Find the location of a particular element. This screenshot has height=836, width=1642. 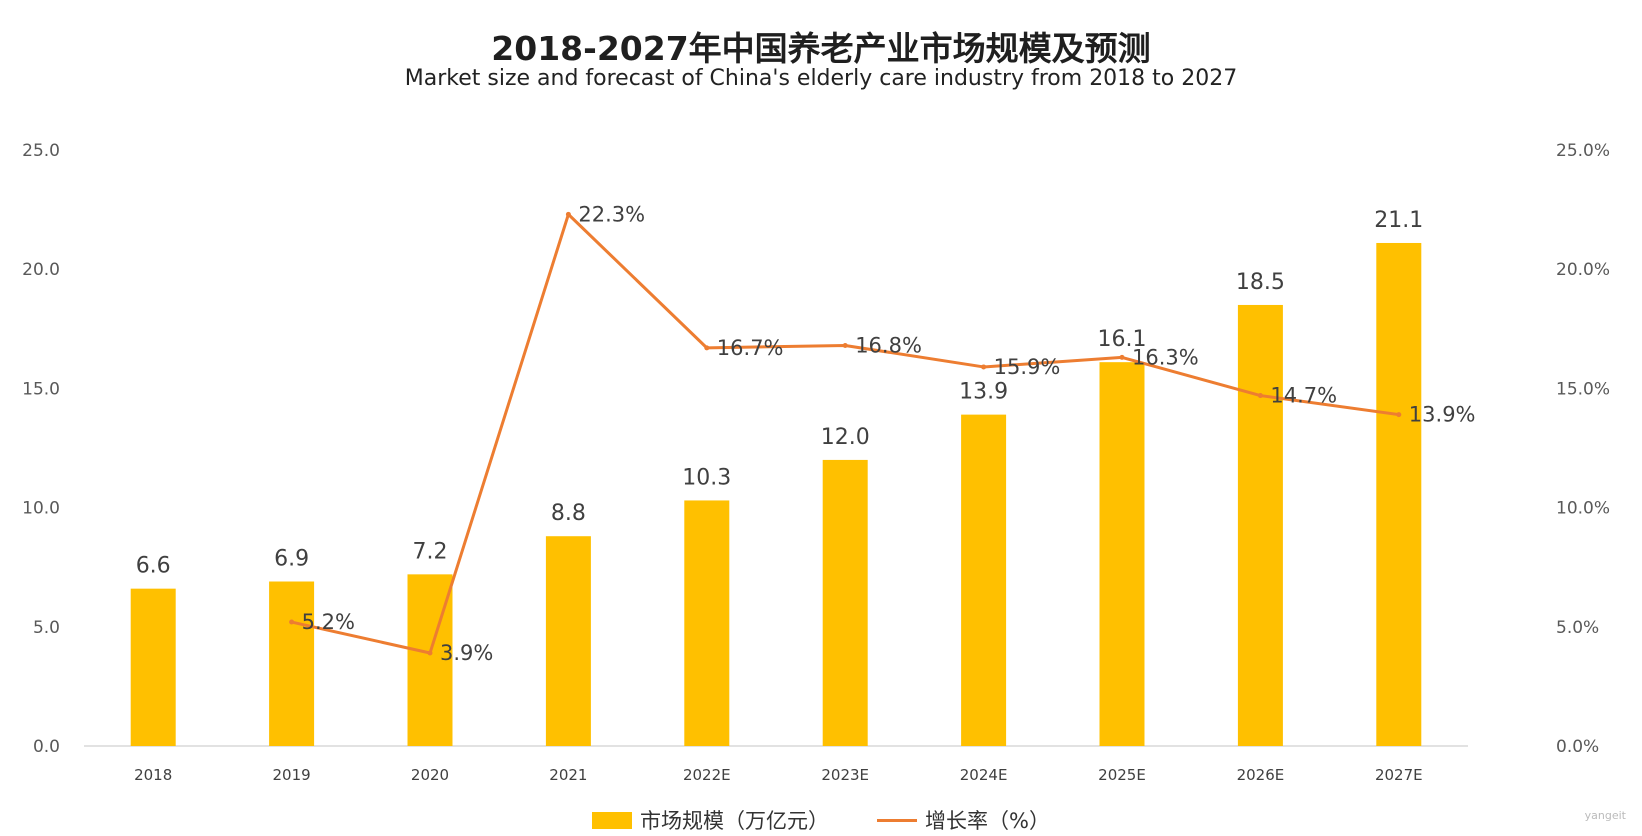

line-data-label: 3.9% is located at coordinates (466, 653).